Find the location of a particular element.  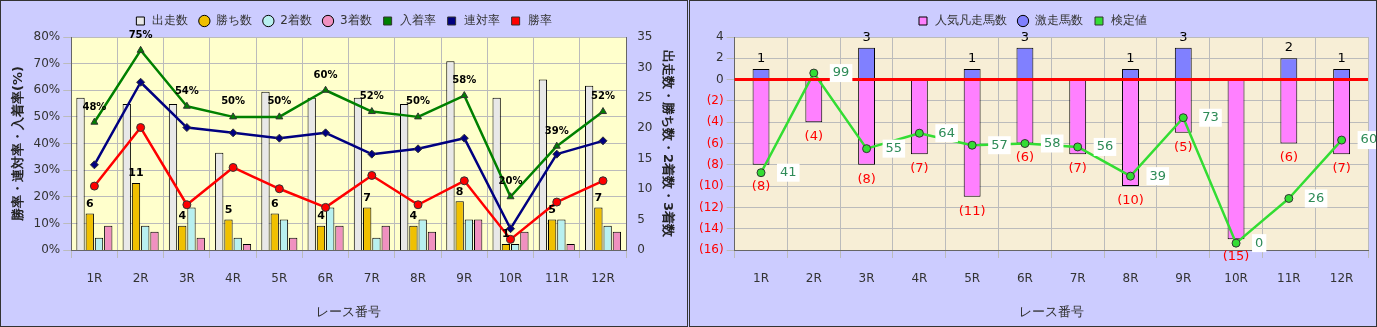

data-label: (10) is located at coordinates (1130, 199).